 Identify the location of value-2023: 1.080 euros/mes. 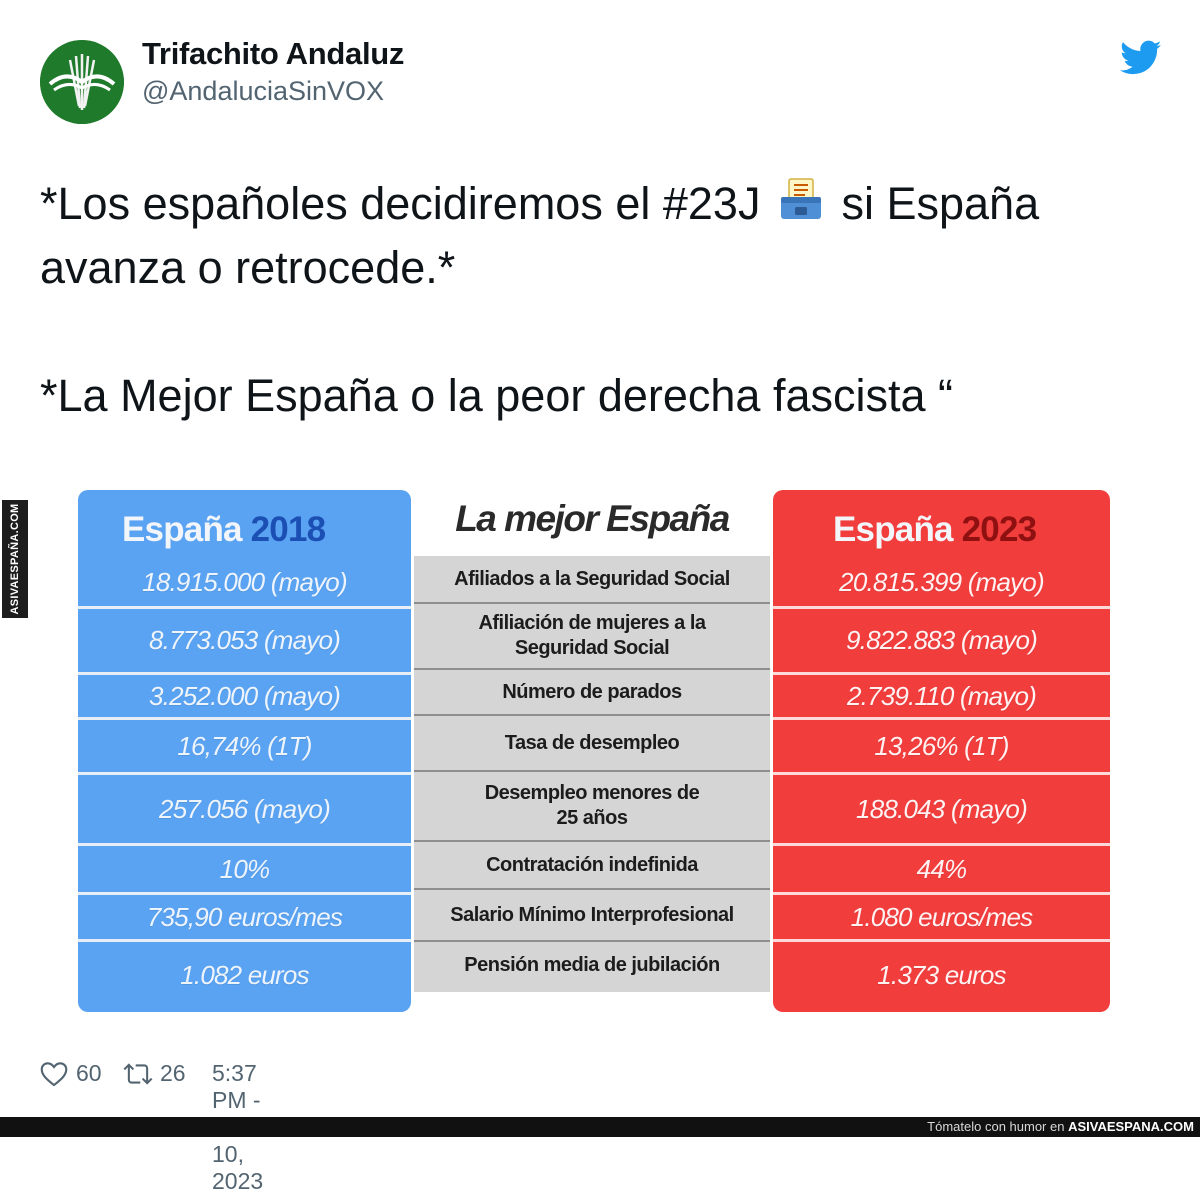
(941, 916).